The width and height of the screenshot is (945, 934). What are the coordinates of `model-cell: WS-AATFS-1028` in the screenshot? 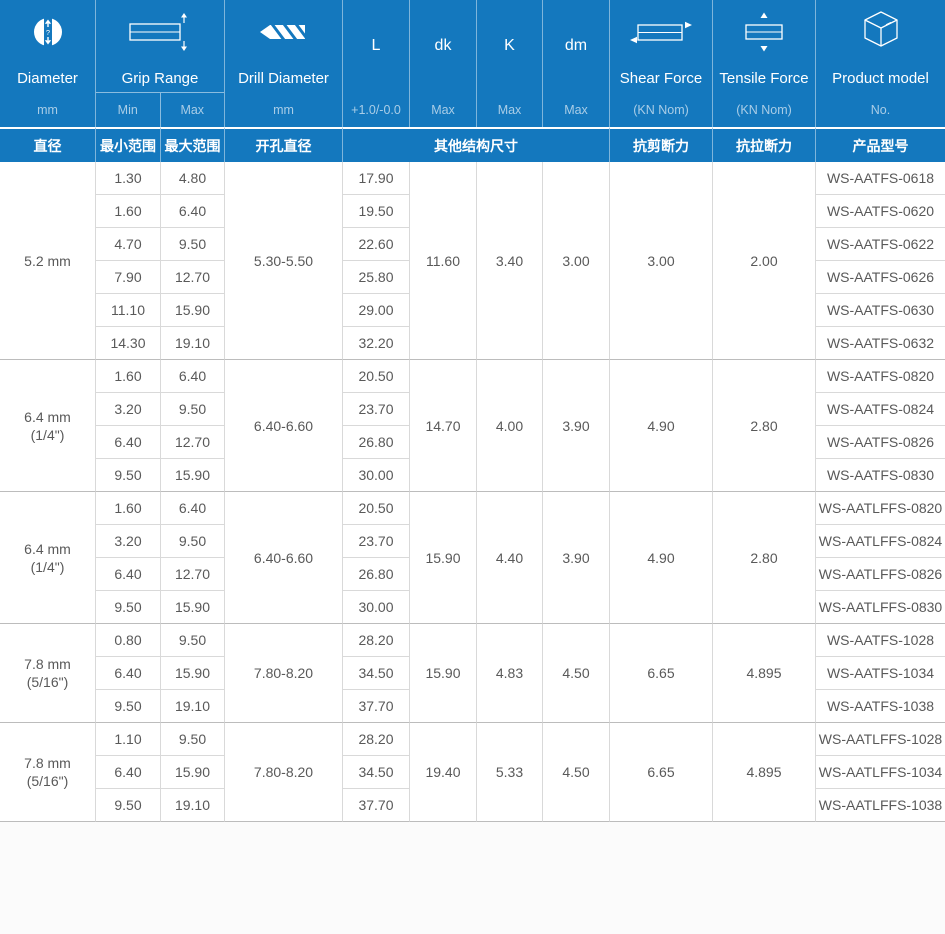 It's located at (880, 640).